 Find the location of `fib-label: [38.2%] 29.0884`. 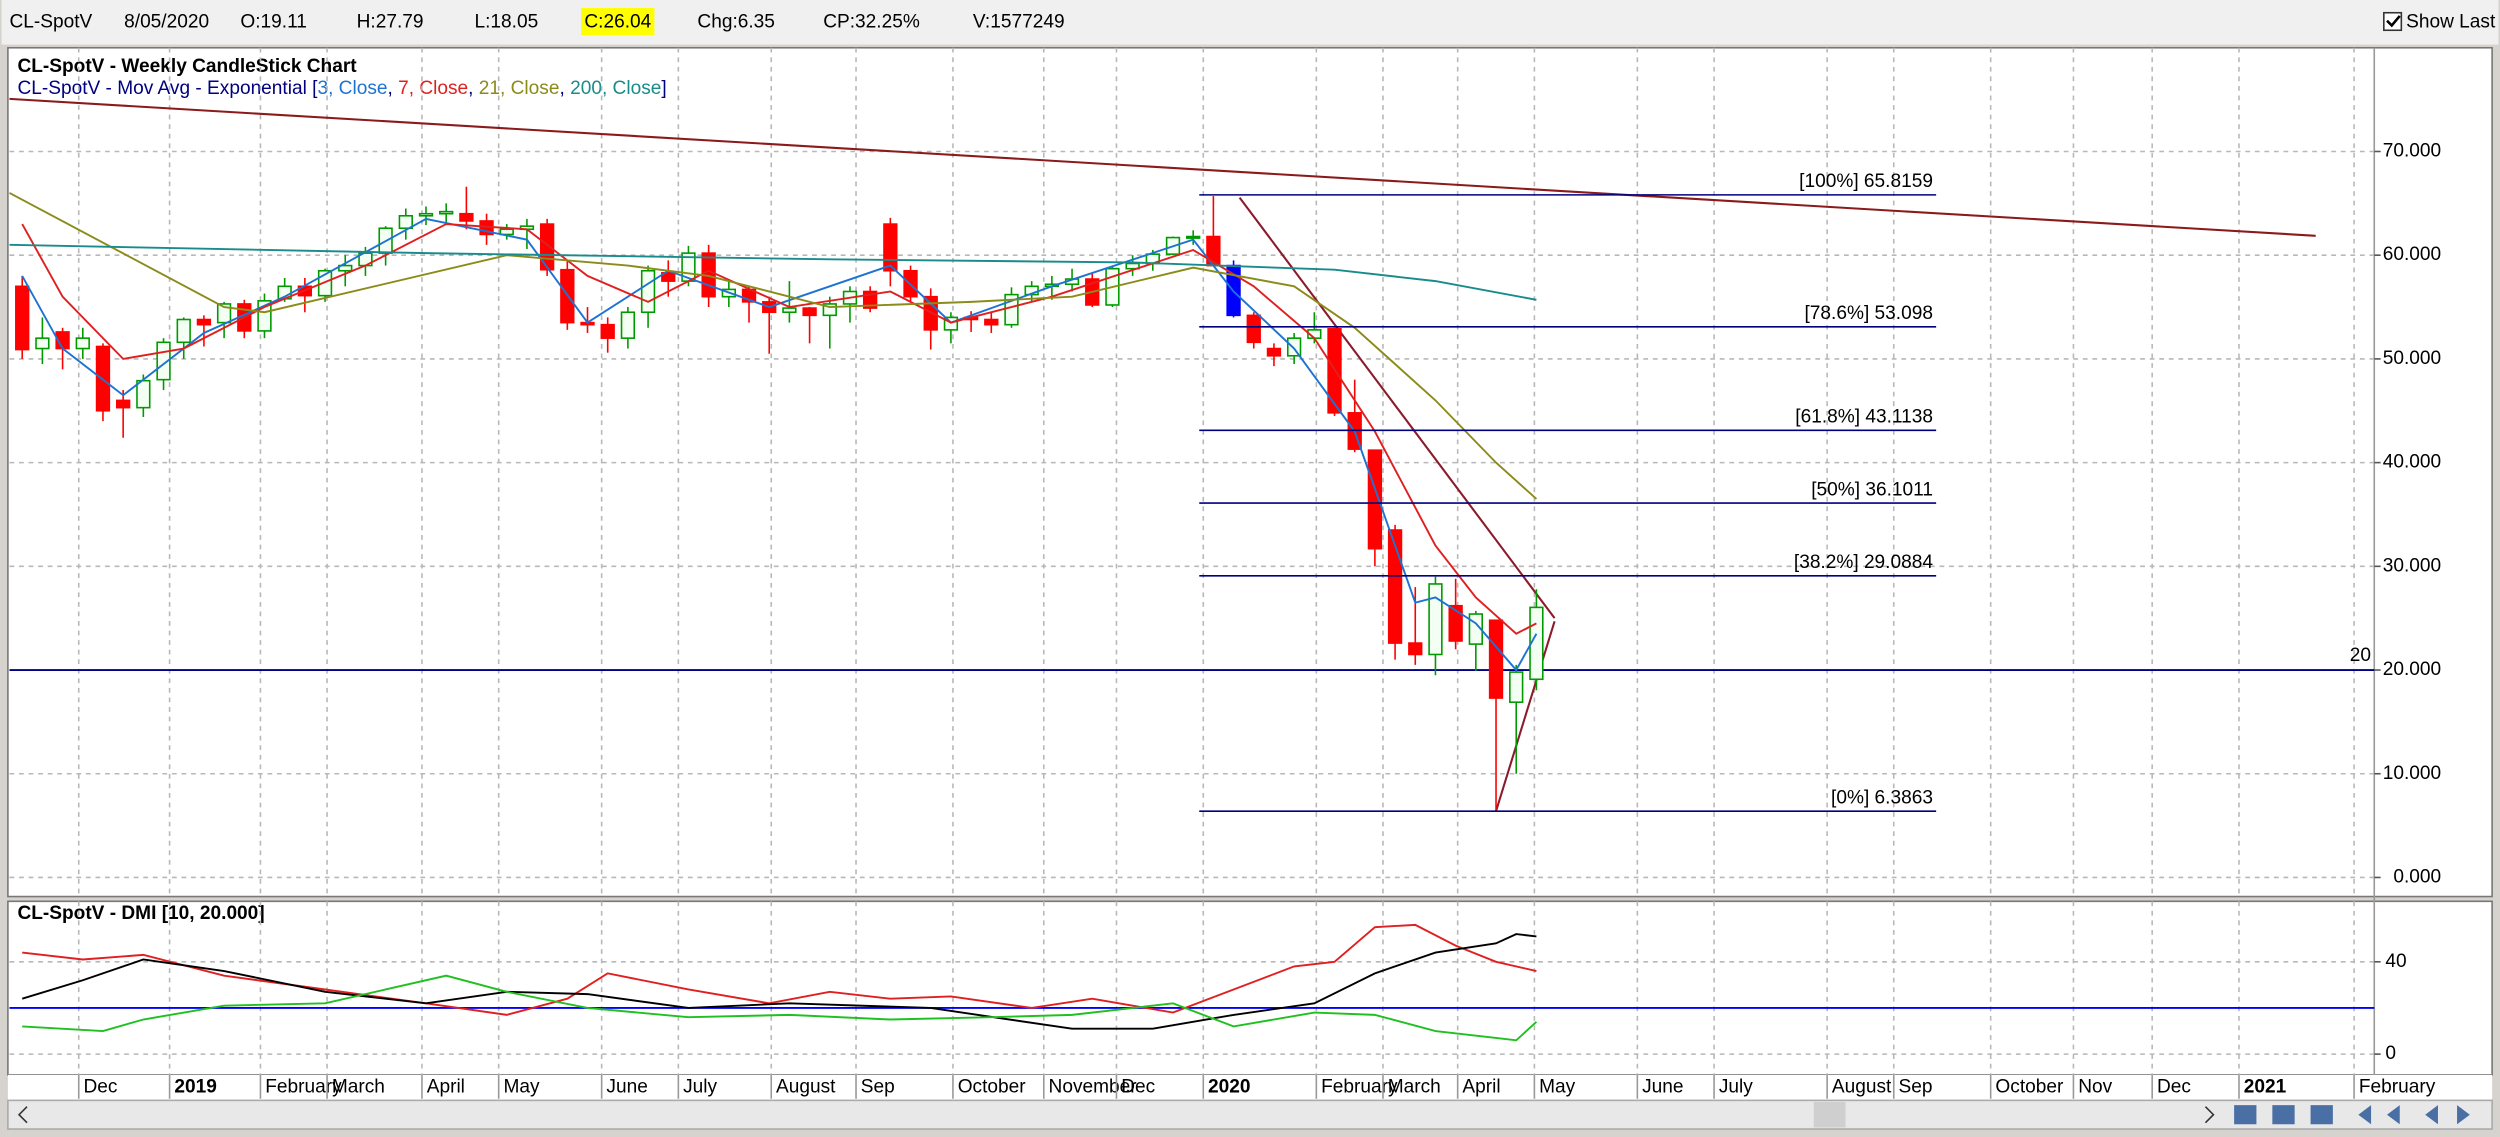

fib-label: [38.2%] 29.0884 is located at coordinates (1863, 562).